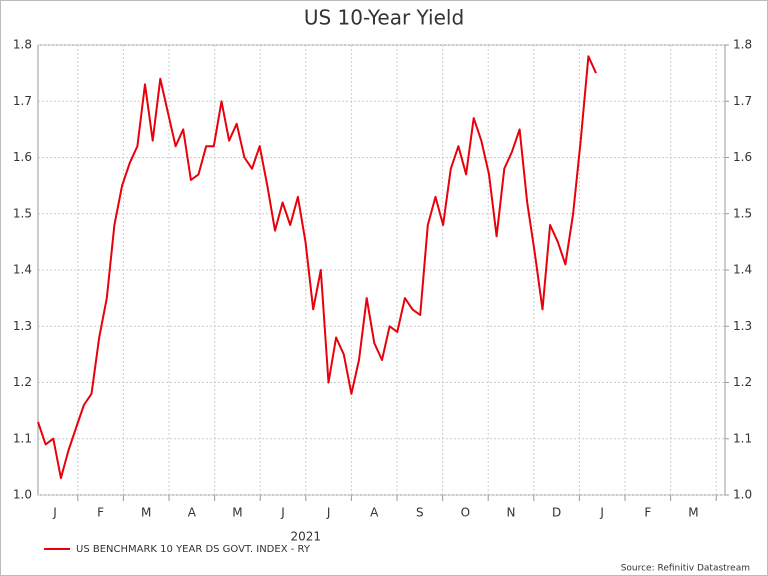 The height and width of the screenshot is (576, 768). What do you see at coordinates (306, 537) in the screenshot?
I see `year-label: 2021` at bounding box center [306, 537].